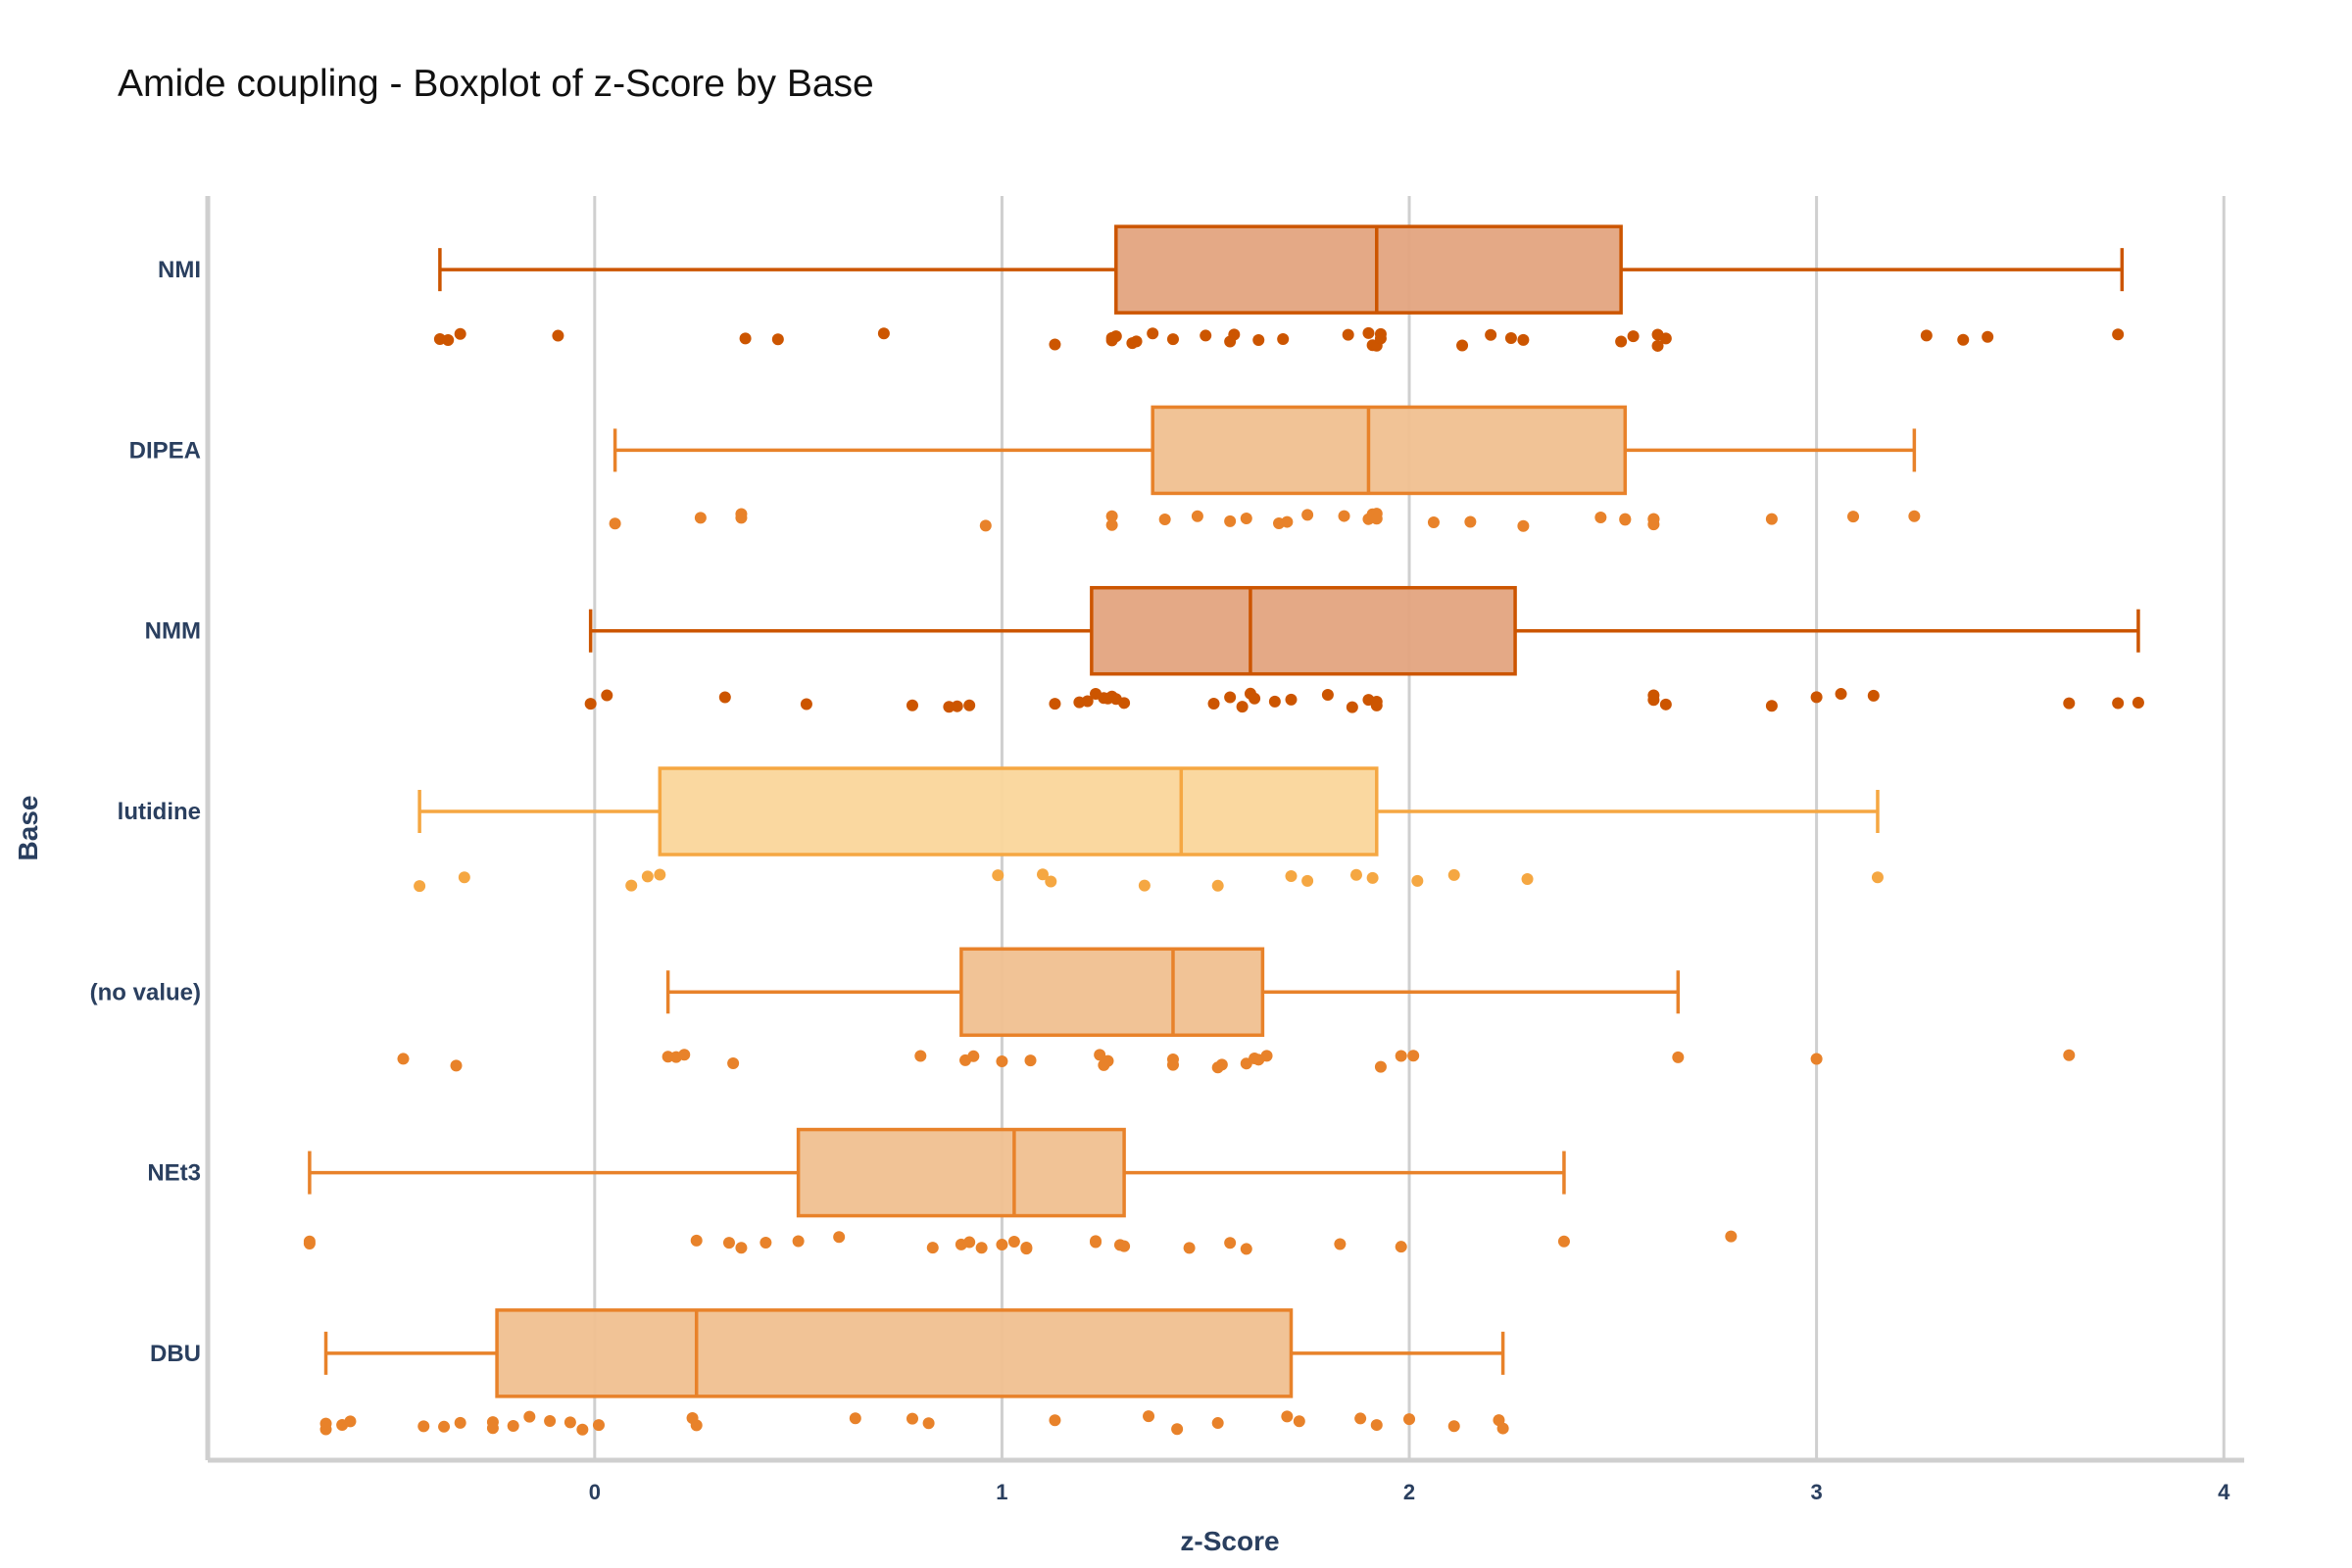  I want to click on x-tick-label: 2, so click(1409, 1492).